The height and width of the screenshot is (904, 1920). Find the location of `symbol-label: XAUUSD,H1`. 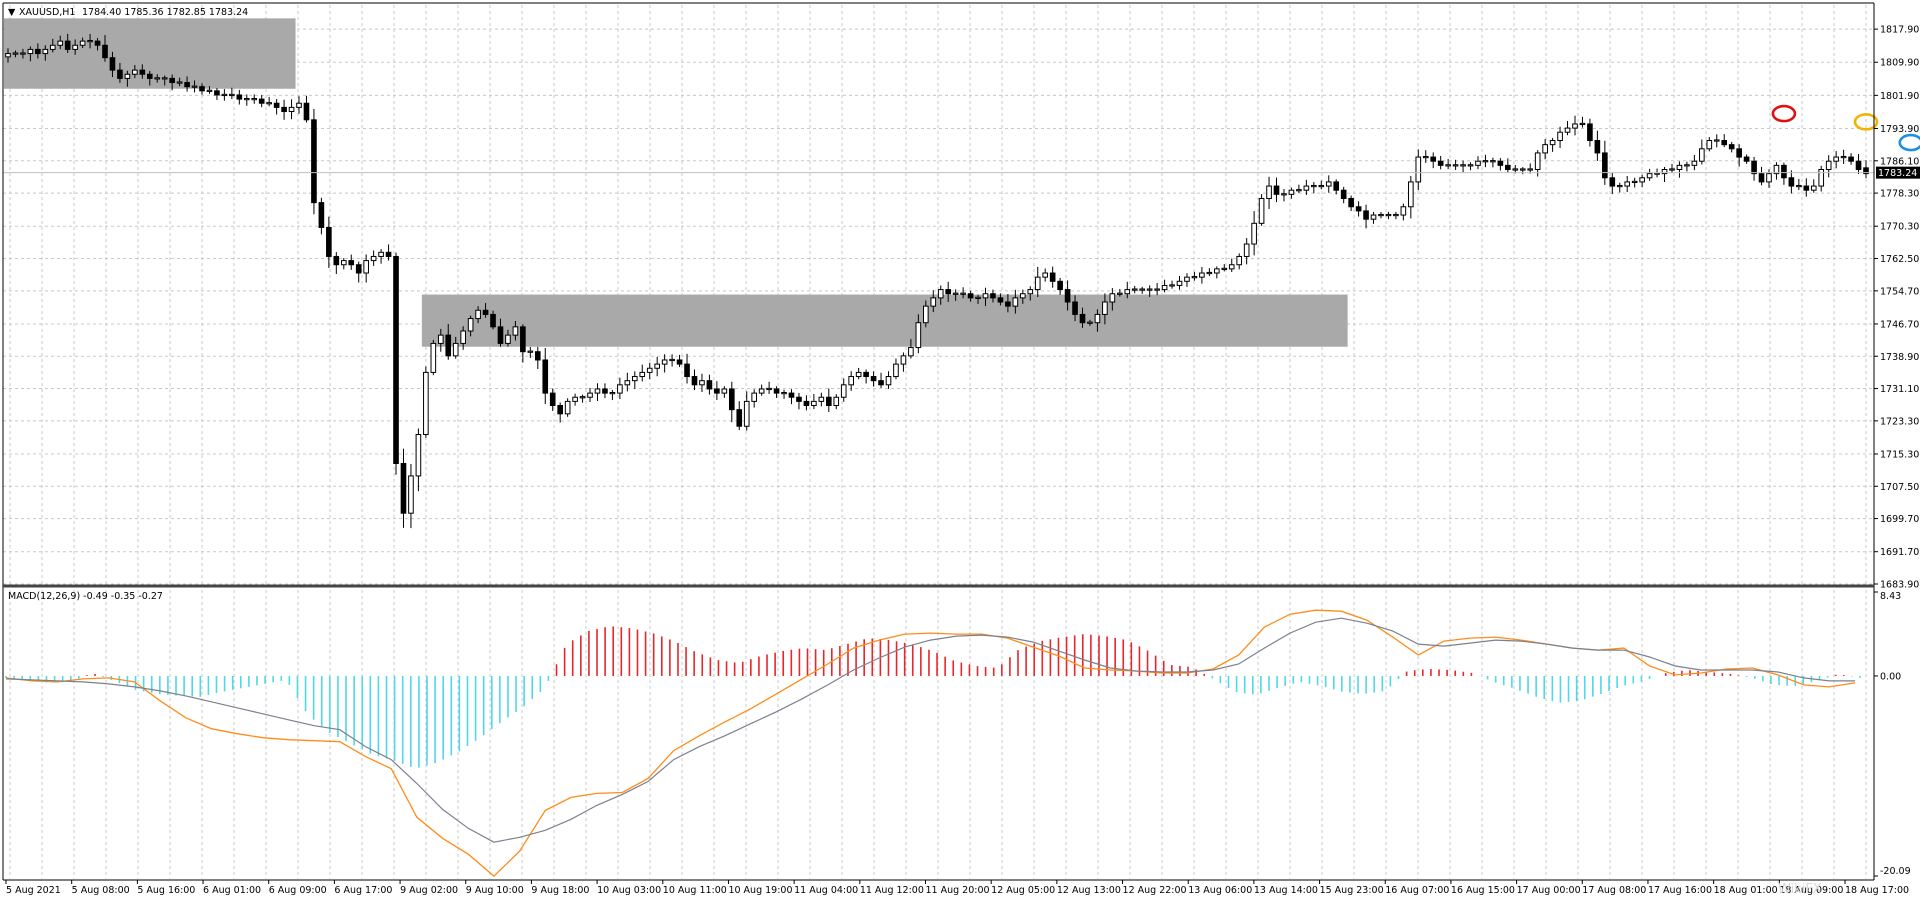

symbol-label: XAUUSD,H1 is located at coordinates (47, 12).